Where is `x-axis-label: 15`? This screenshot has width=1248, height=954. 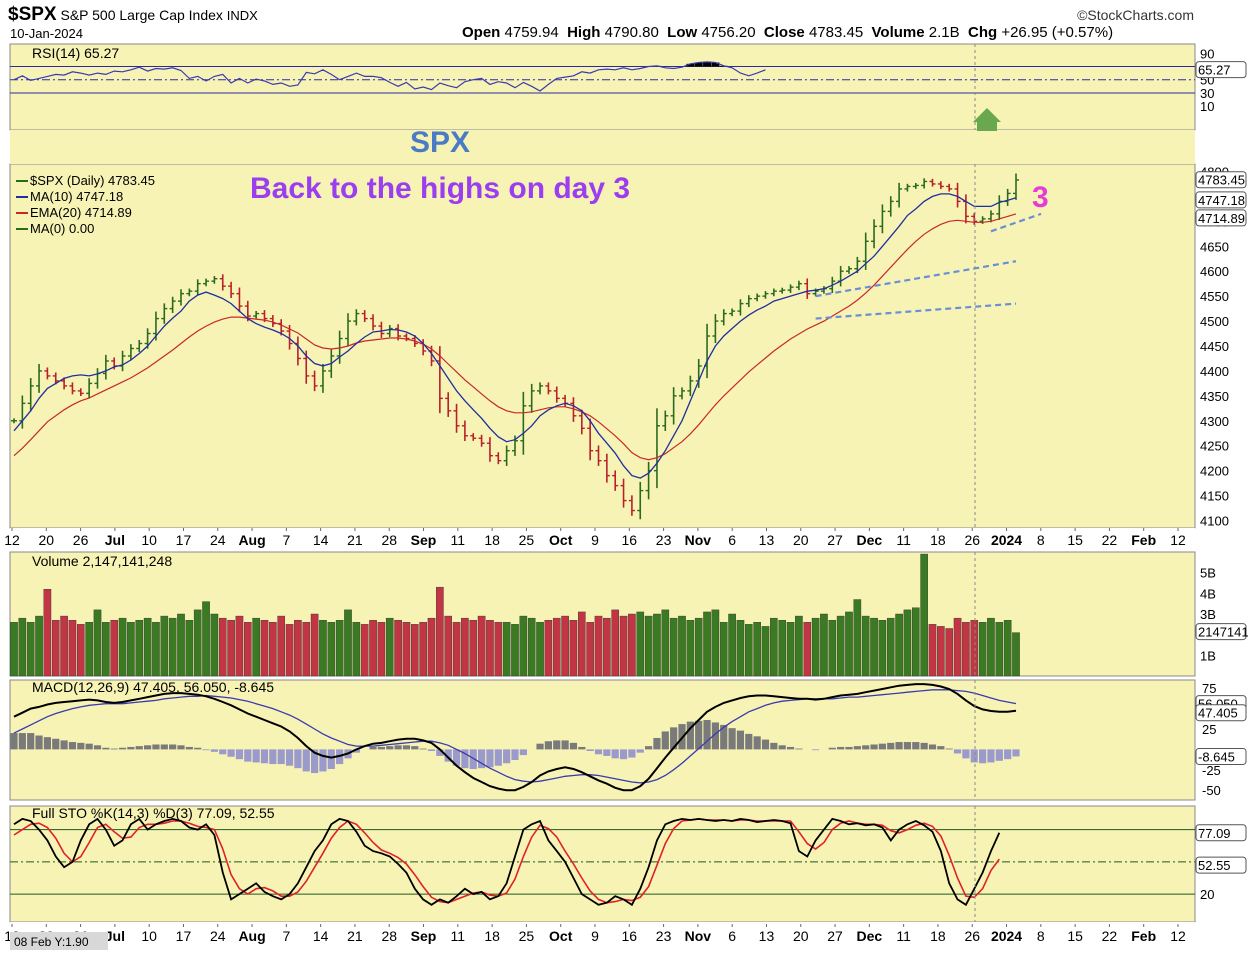 x-axis-label: 15 is located at coordinates (1075, 540).